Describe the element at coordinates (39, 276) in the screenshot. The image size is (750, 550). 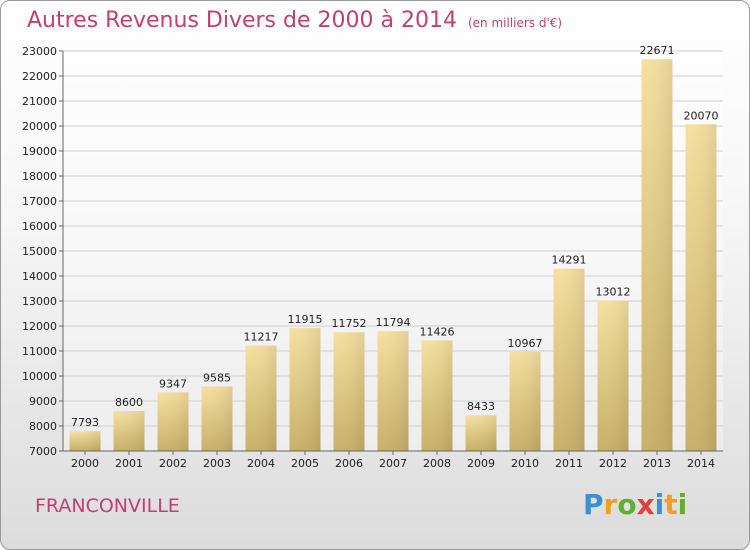
I see `y-tick-label: 14000` at that location.